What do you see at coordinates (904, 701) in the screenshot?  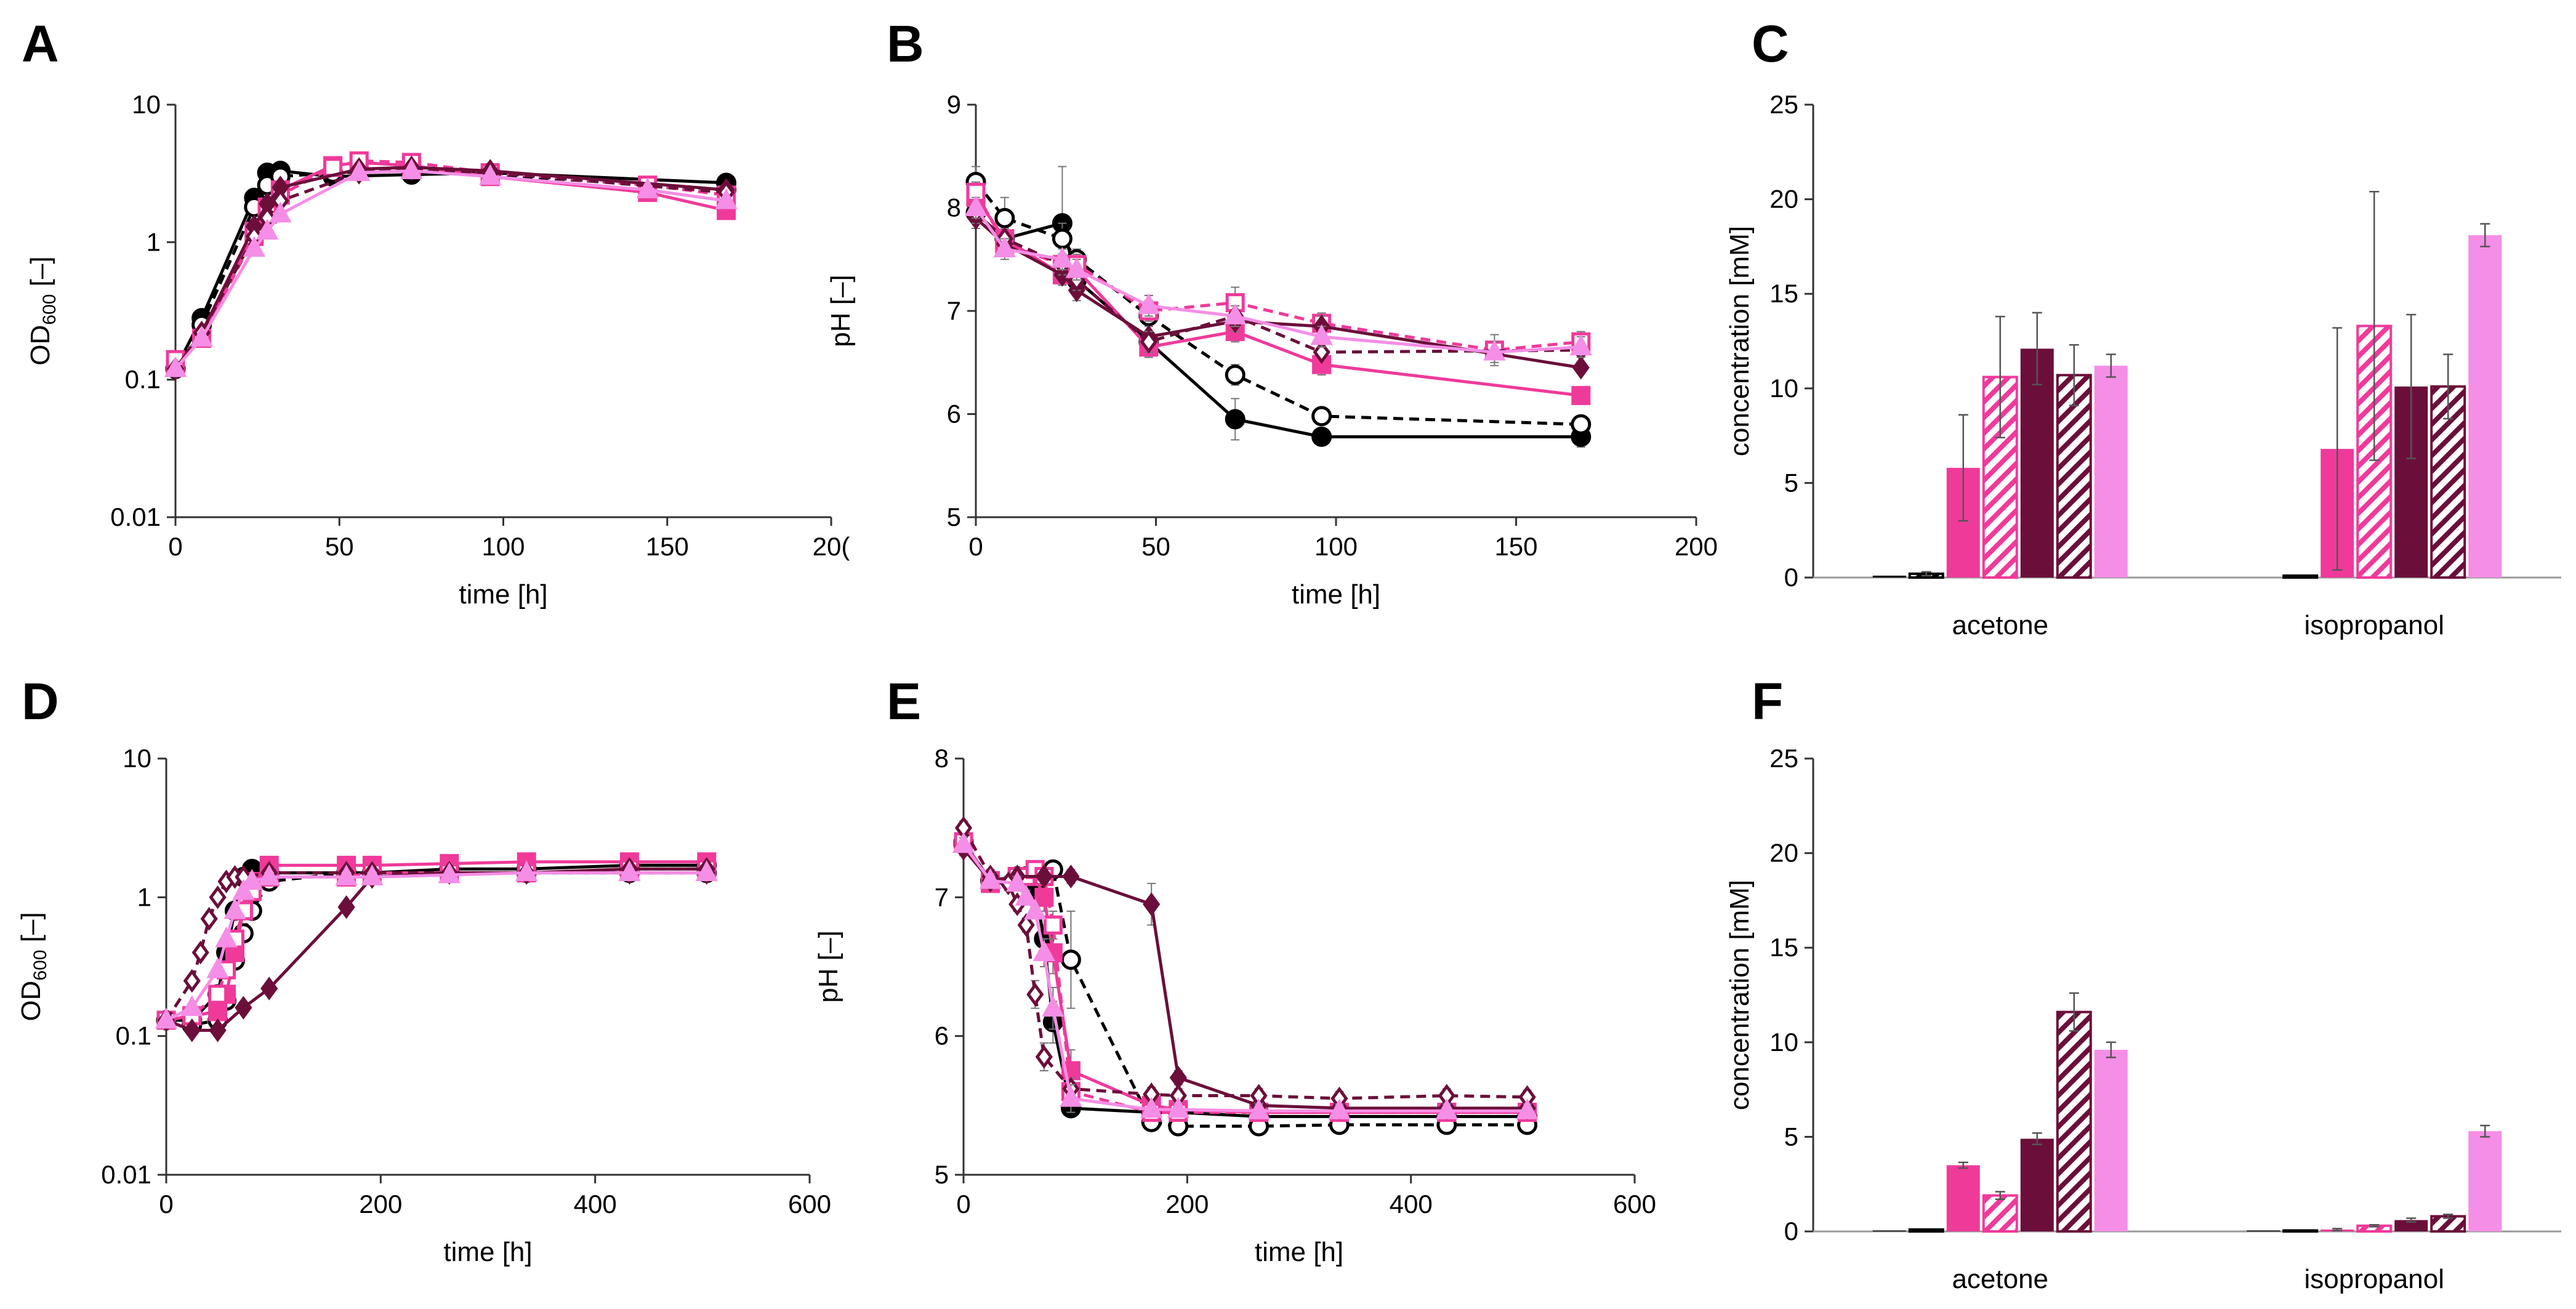 I see `panel-letter-e: E` at bounding box center [904, 701].